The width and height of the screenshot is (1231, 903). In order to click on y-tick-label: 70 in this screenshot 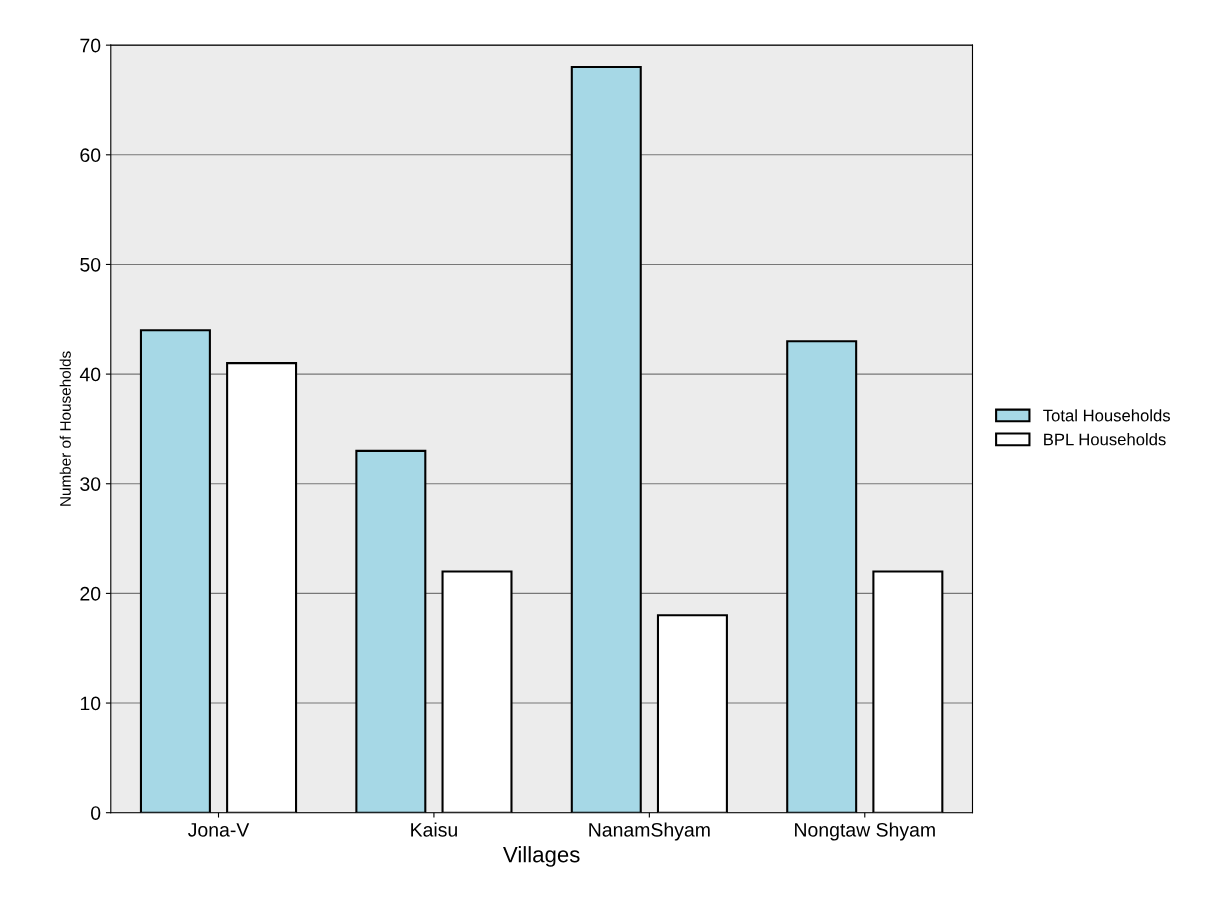, I will do `click(90, 45)`.